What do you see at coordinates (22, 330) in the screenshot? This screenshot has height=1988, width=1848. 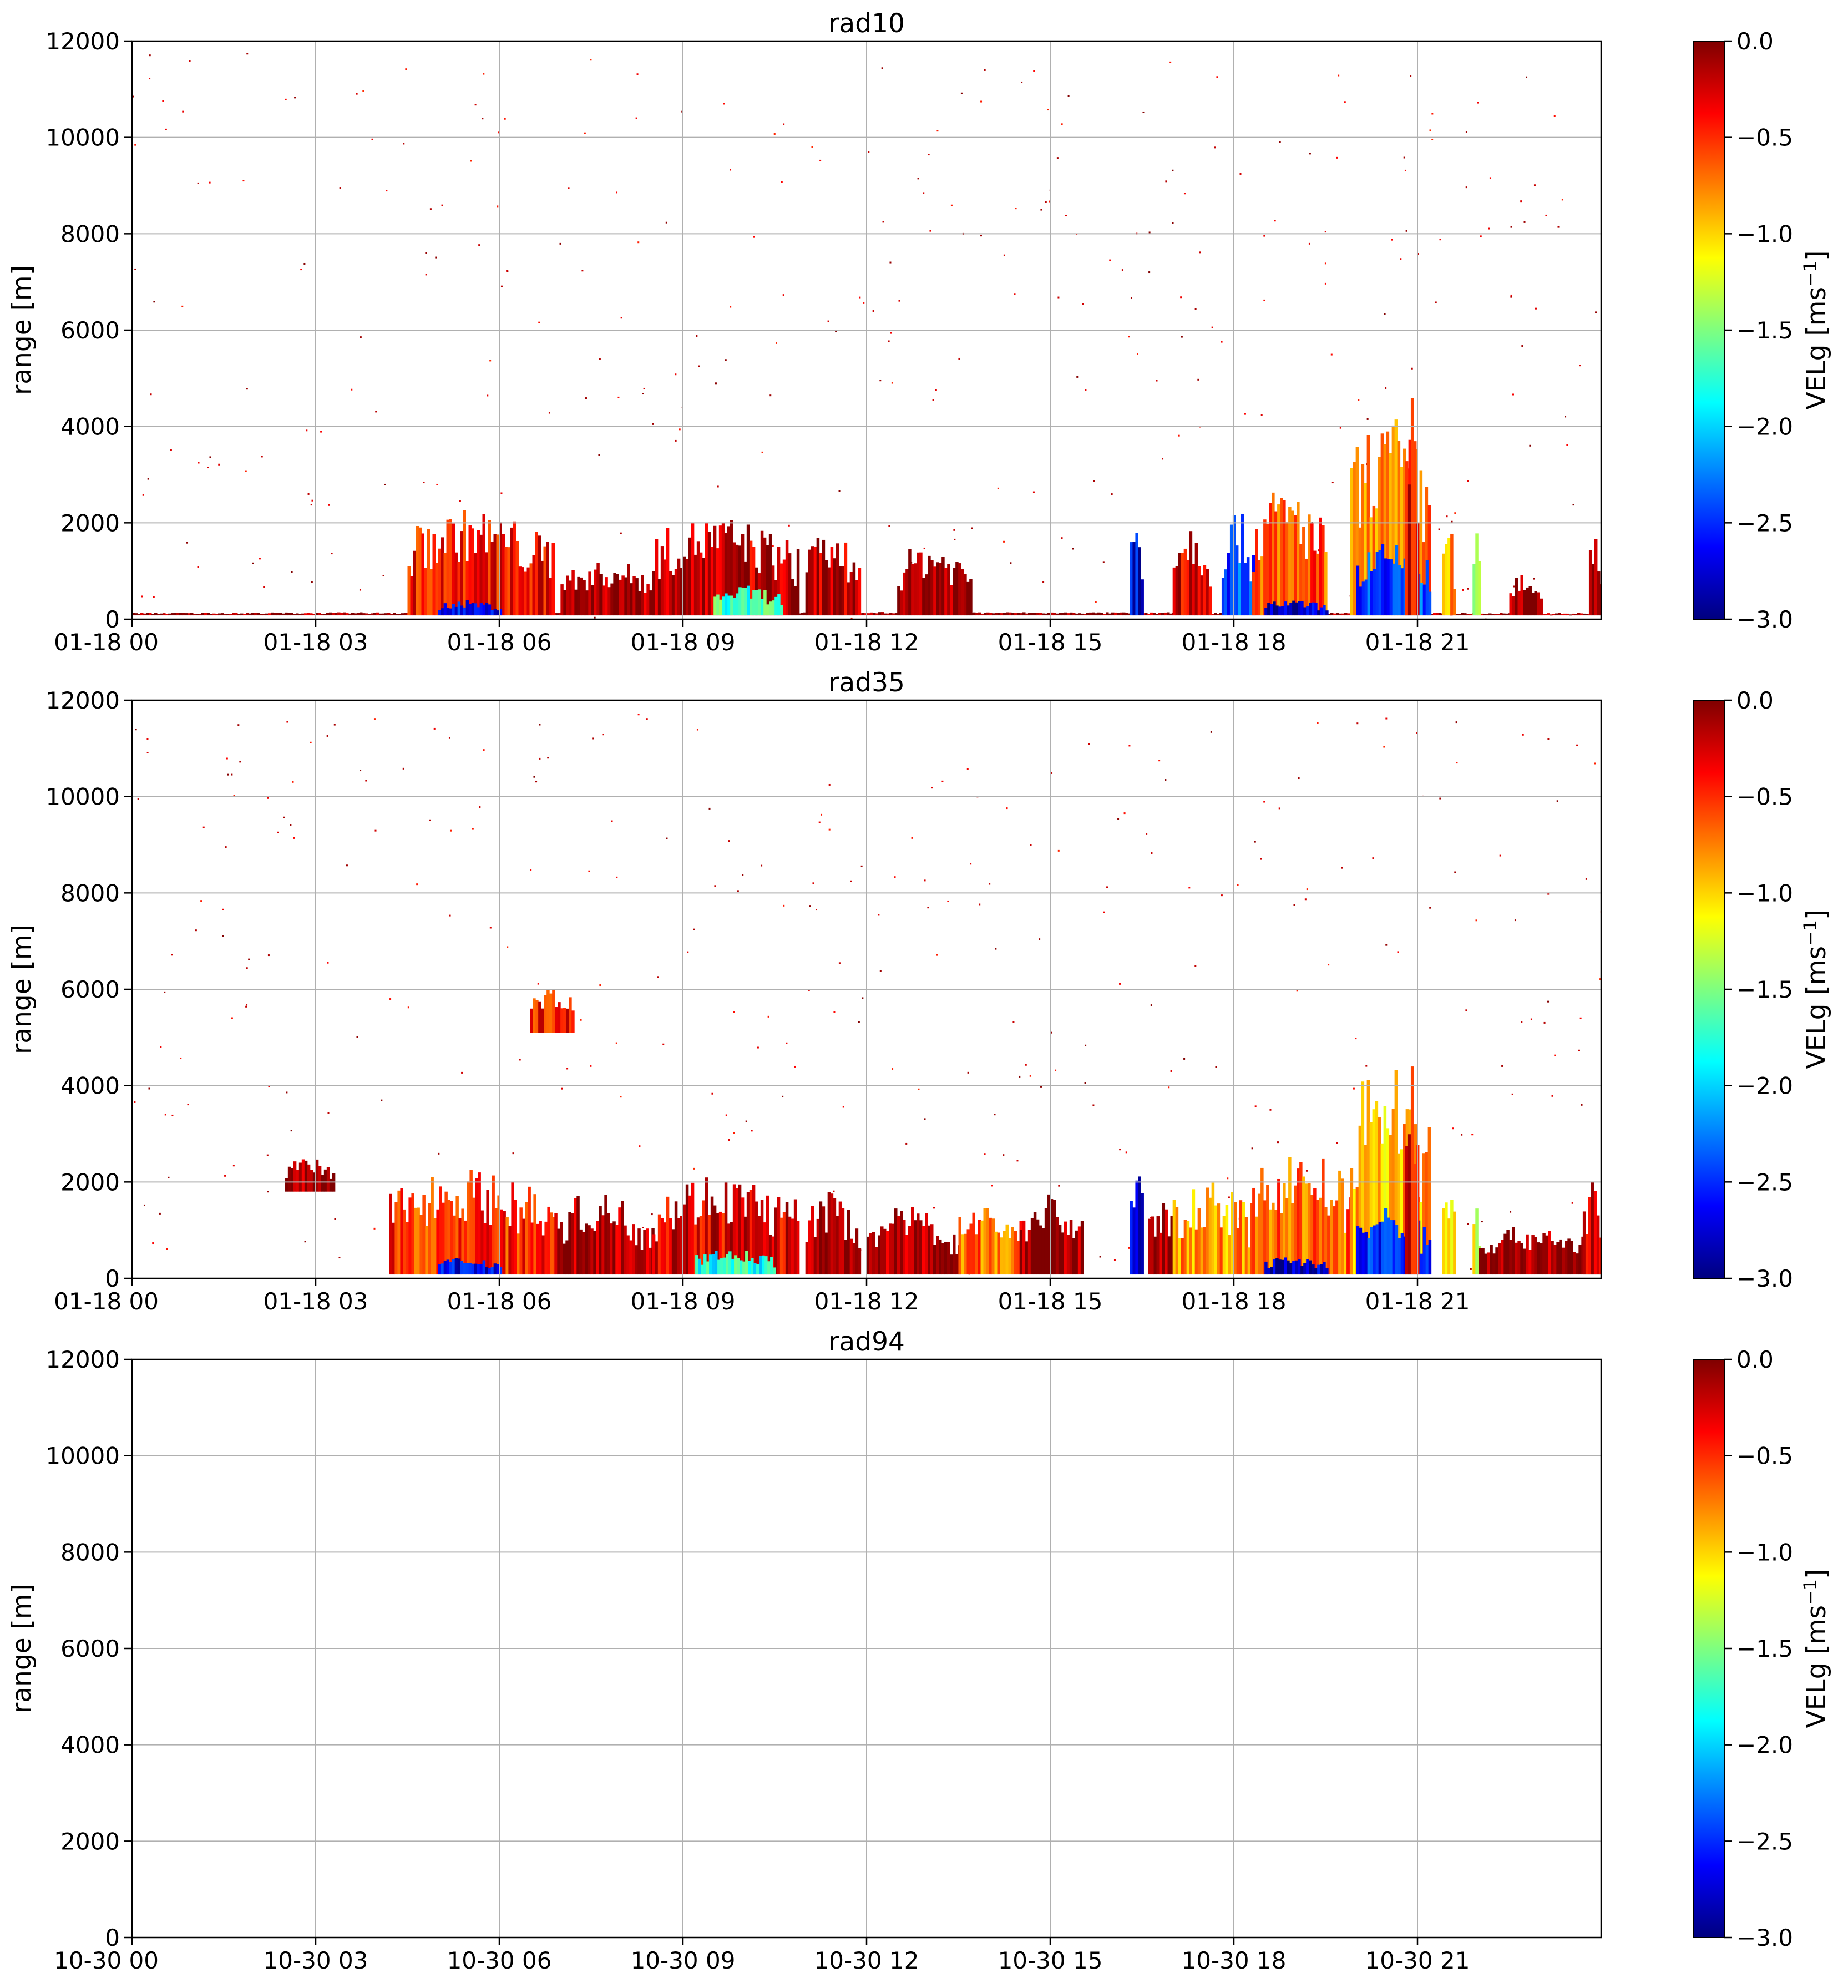 I see `y-axis-label: range [m]` at bounding box center [22, 330].